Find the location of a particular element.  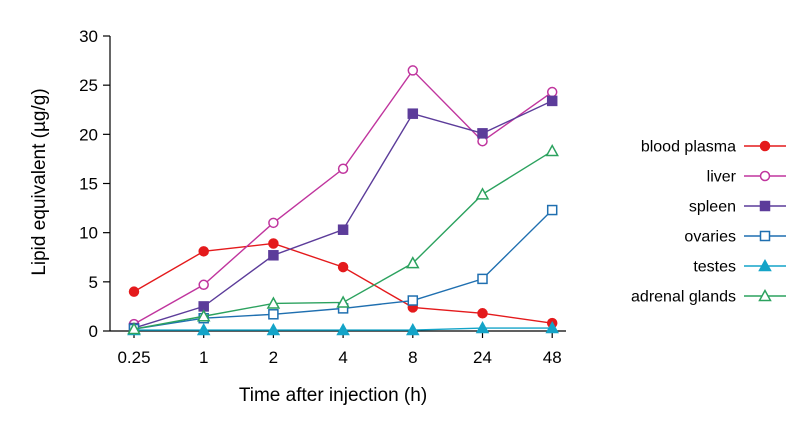

y-tick-label: 5 is located at coordinates (93, 282).